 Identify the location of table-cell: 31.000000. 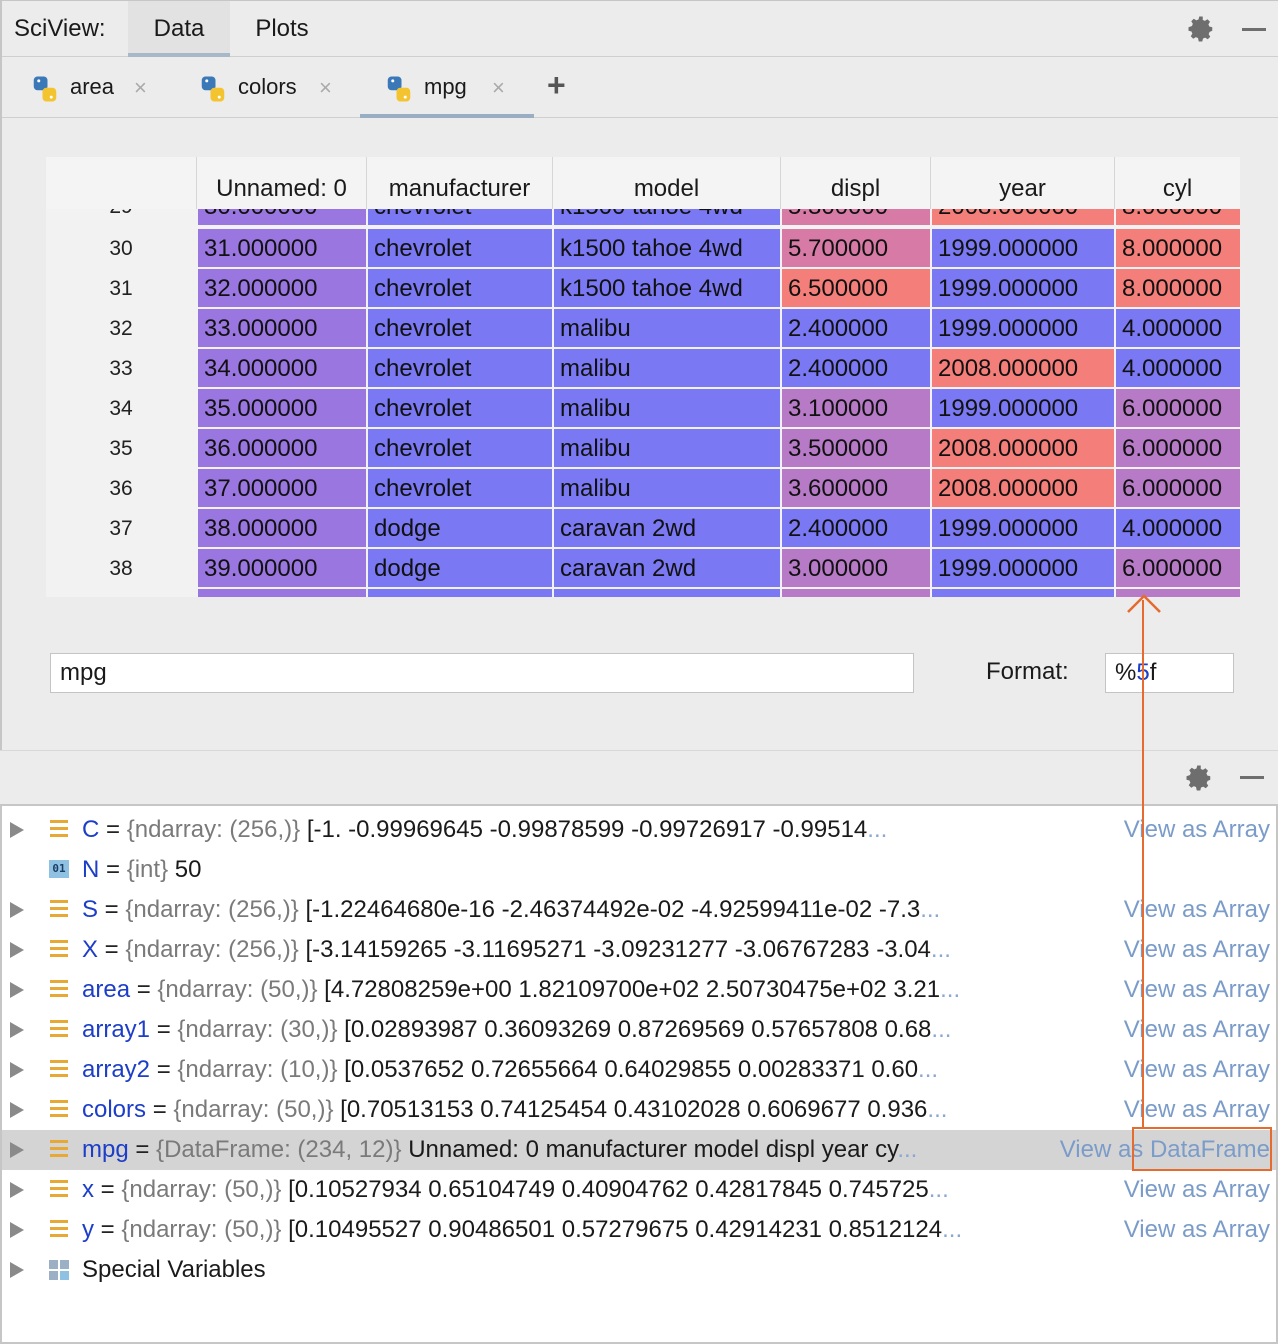
(281, 249).